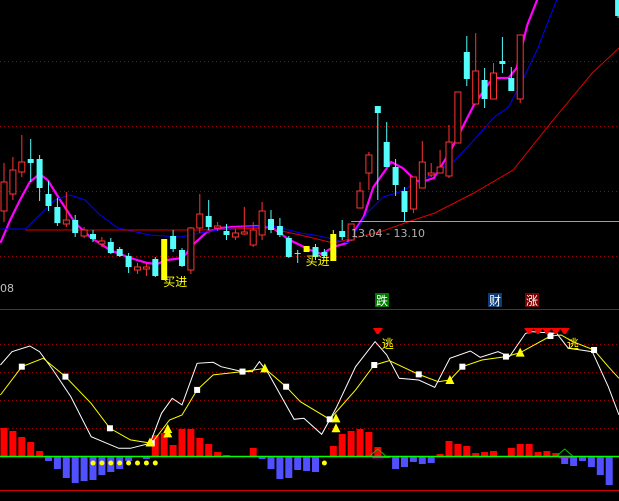 The width and height of the screenshot is (619, 501). I want to click on badge-rise: 涨, so click(532, 300).